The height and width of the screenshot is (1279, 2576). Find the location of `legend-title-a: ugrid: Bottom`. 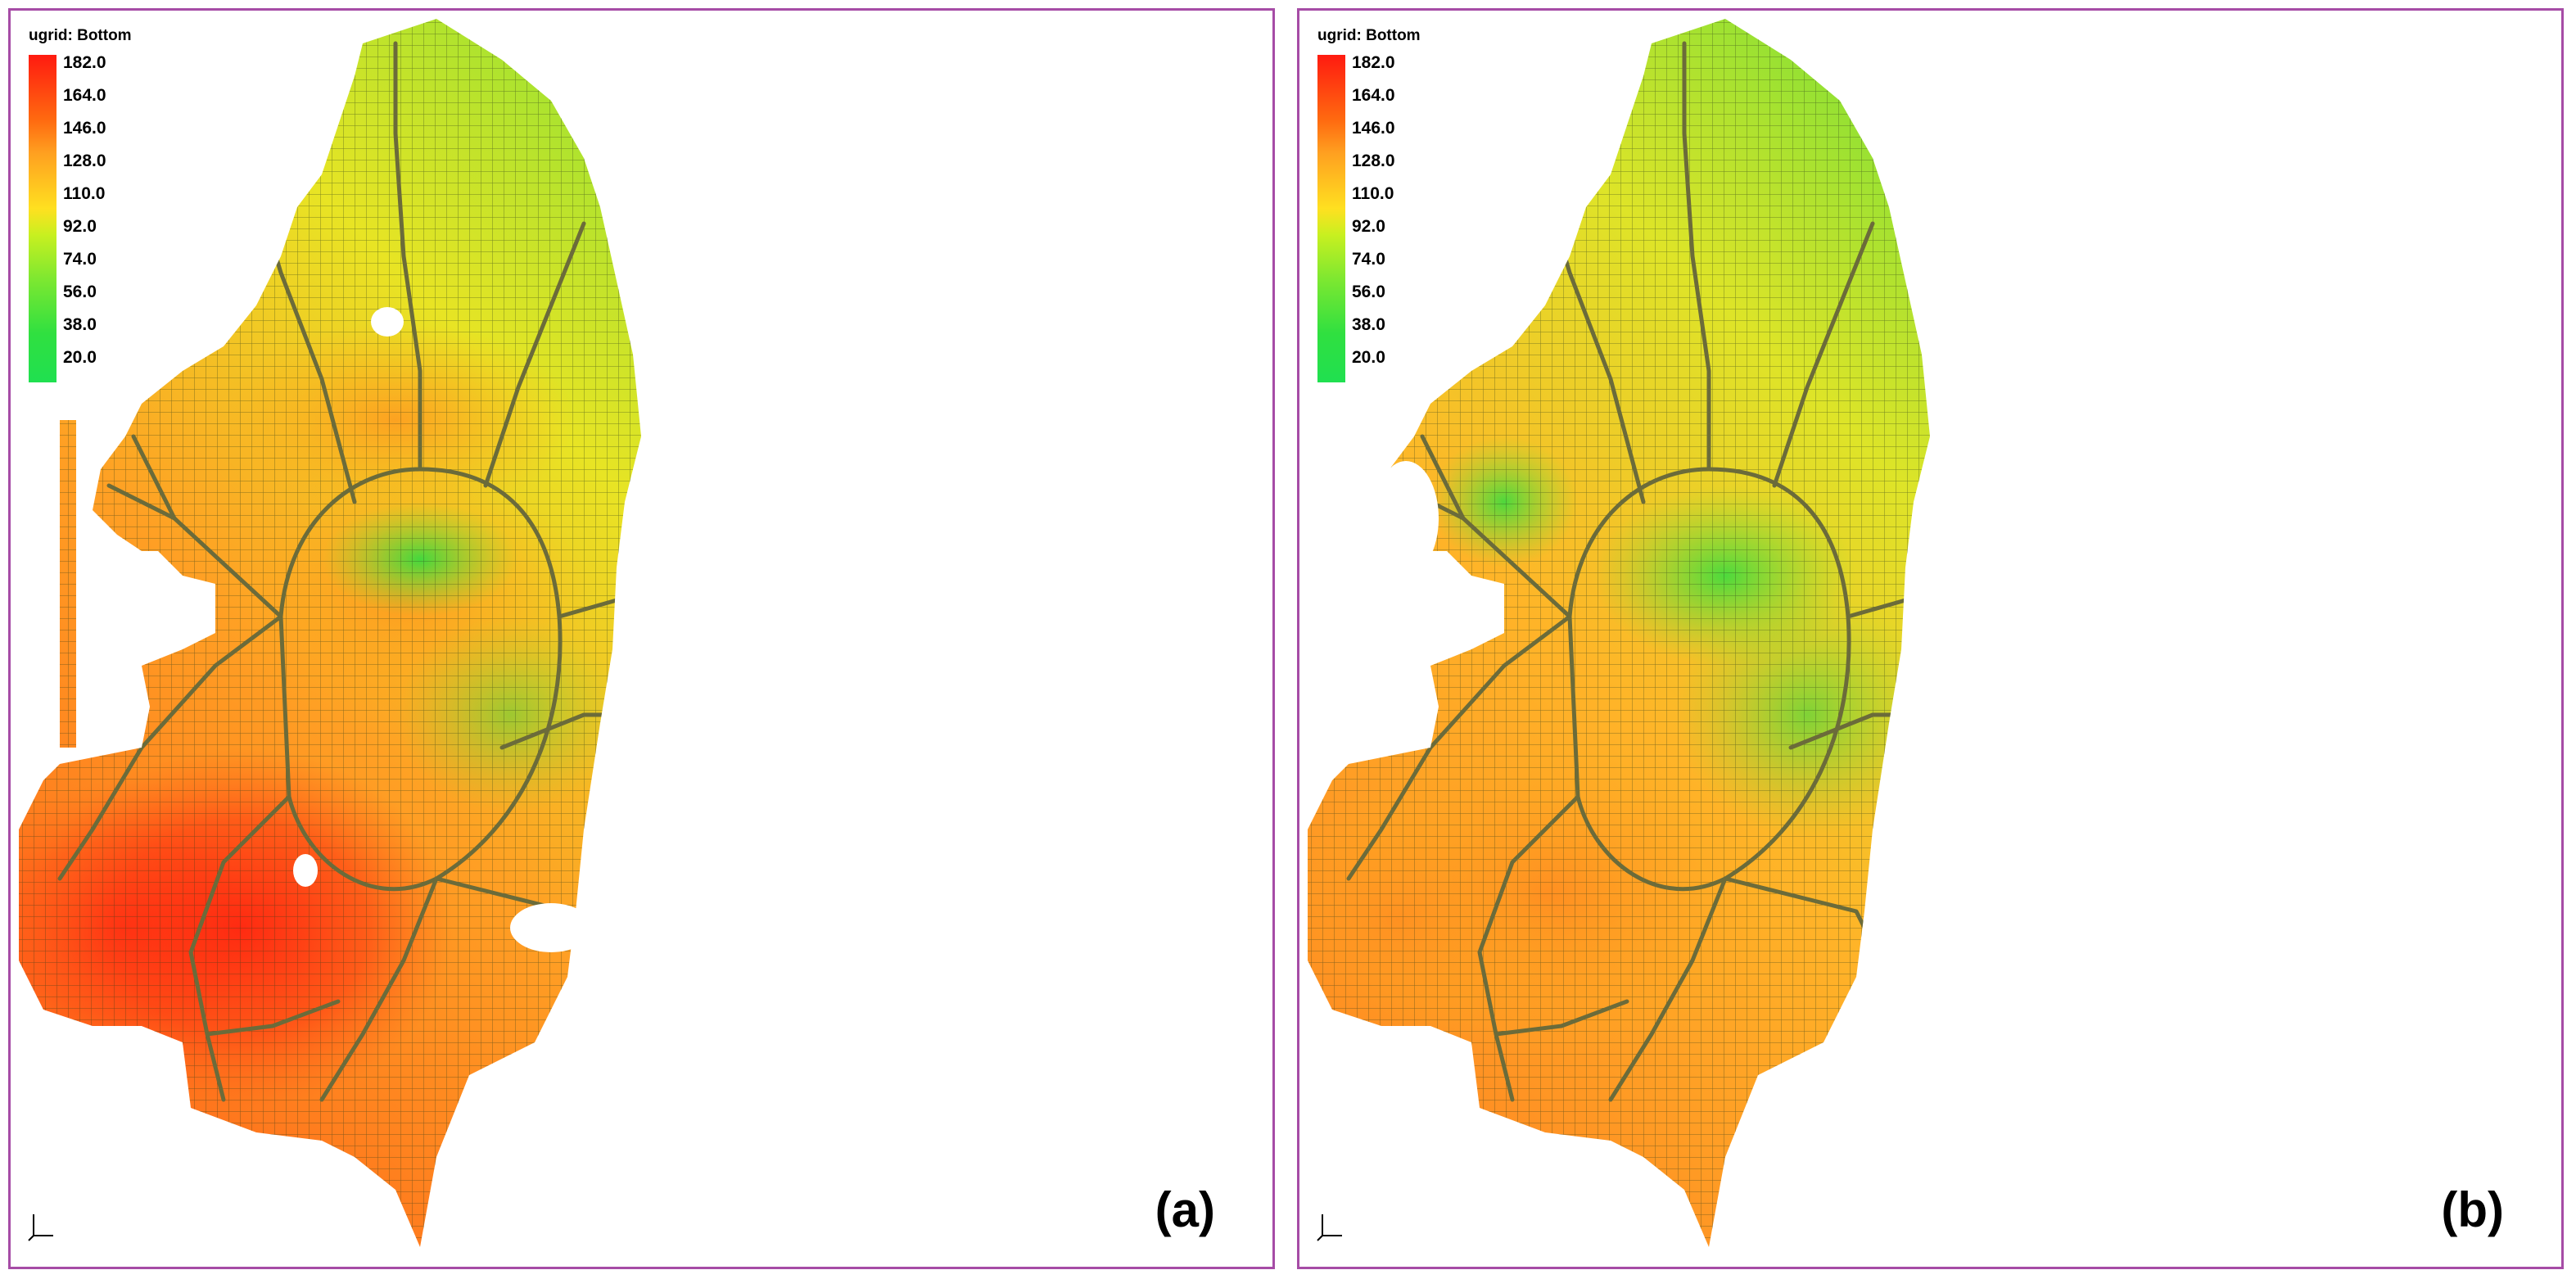

legend-title-a: ugrid: Bottom is located at coordinates (80, 35).